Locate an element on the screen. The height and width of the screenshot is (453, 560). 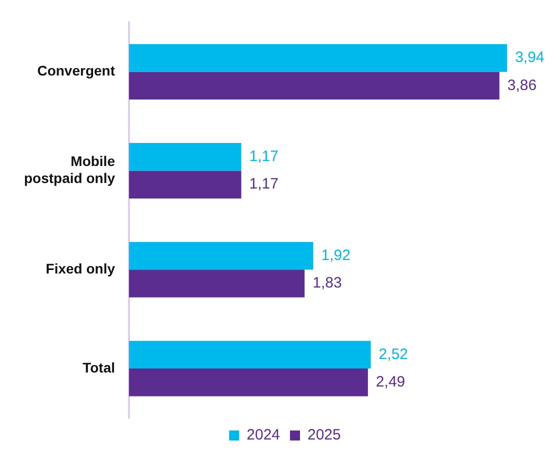
y-tick-label: Total is located at coordinates (98, 367).